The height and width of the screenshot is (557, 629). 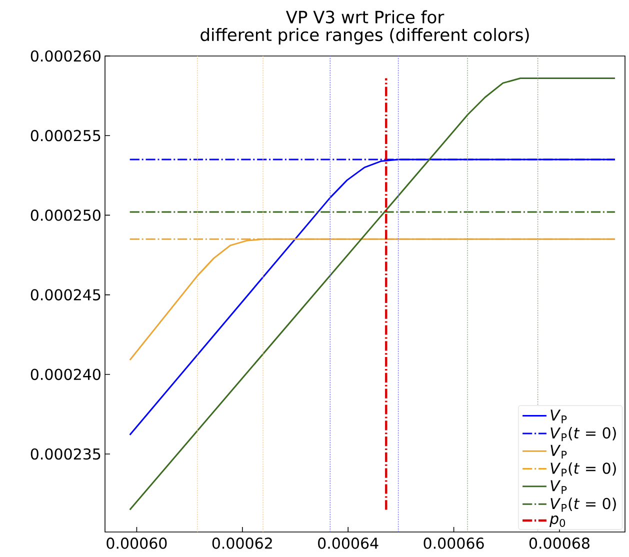 I want to click on x-tick-label: 0.00064, so click(x=348, y=543).